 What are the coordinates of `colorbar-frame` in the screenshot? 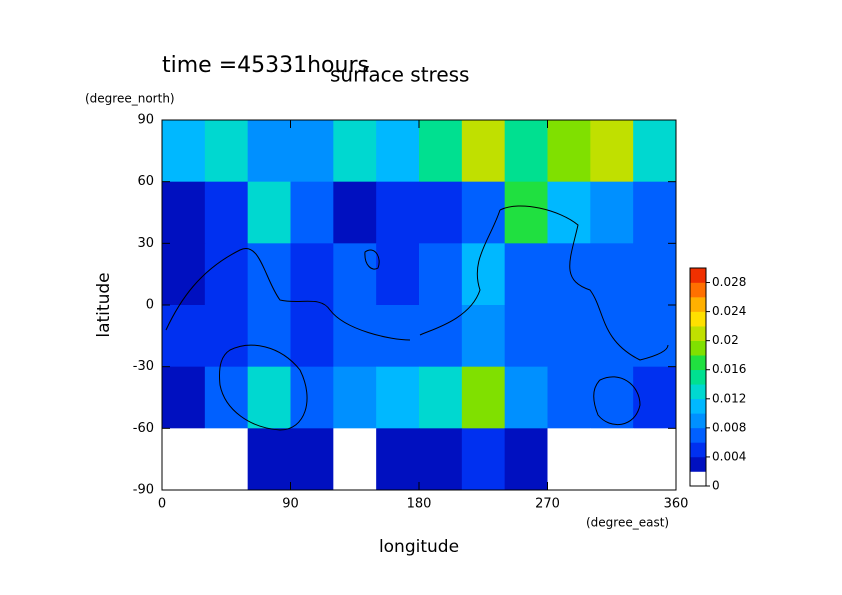 It's located at (698, 377).